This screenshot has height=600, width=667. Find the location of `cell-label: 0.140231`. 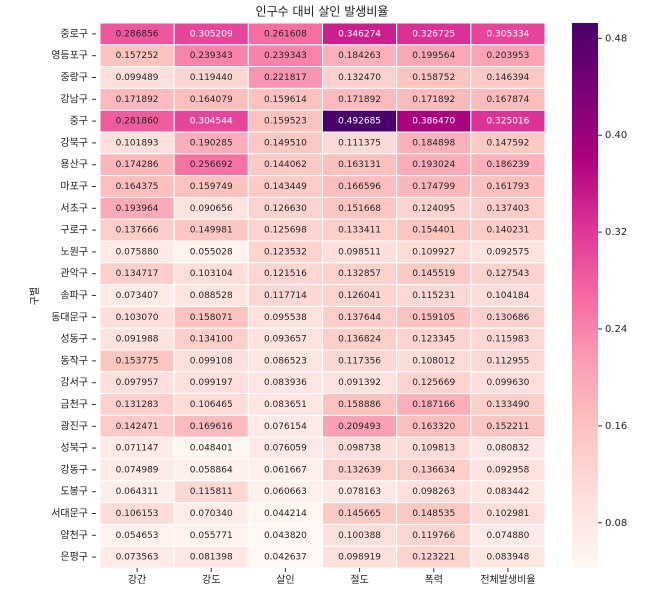

cell-label: 0.140231 is located at coordinates (507, 231).